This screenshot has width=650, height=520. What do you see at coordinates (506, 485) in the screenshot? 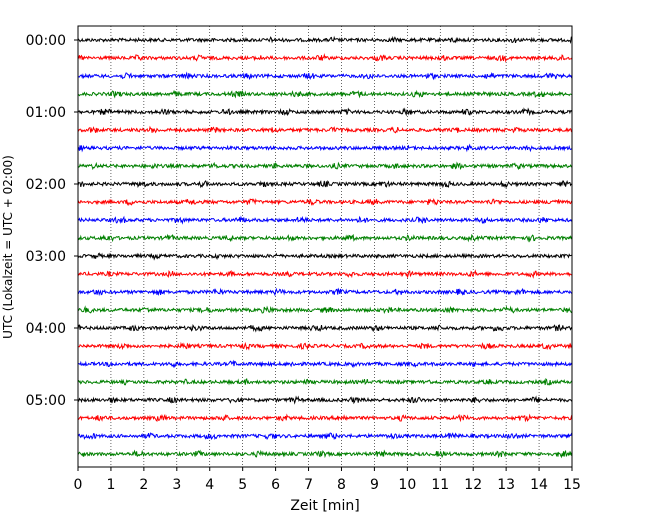
I see `x-tick-label: 13` at bounding box center [506, 485].